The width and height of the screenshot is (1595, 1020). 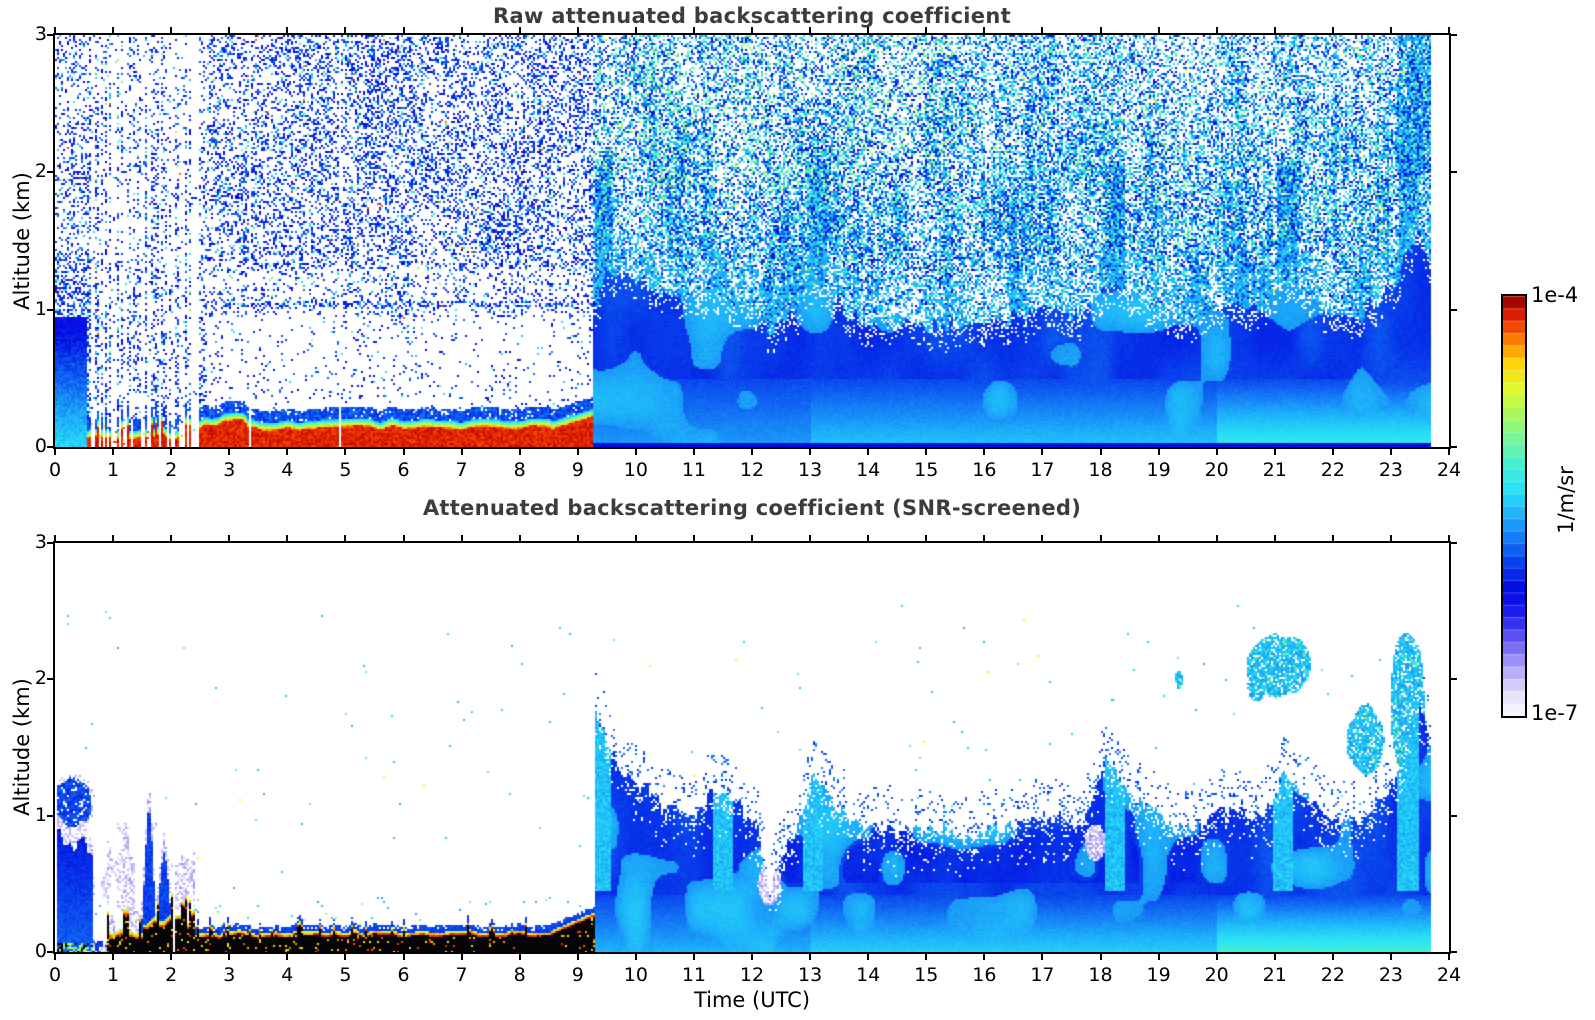 I want to click on x-tick-label: 8, so click(x=519, y=975).